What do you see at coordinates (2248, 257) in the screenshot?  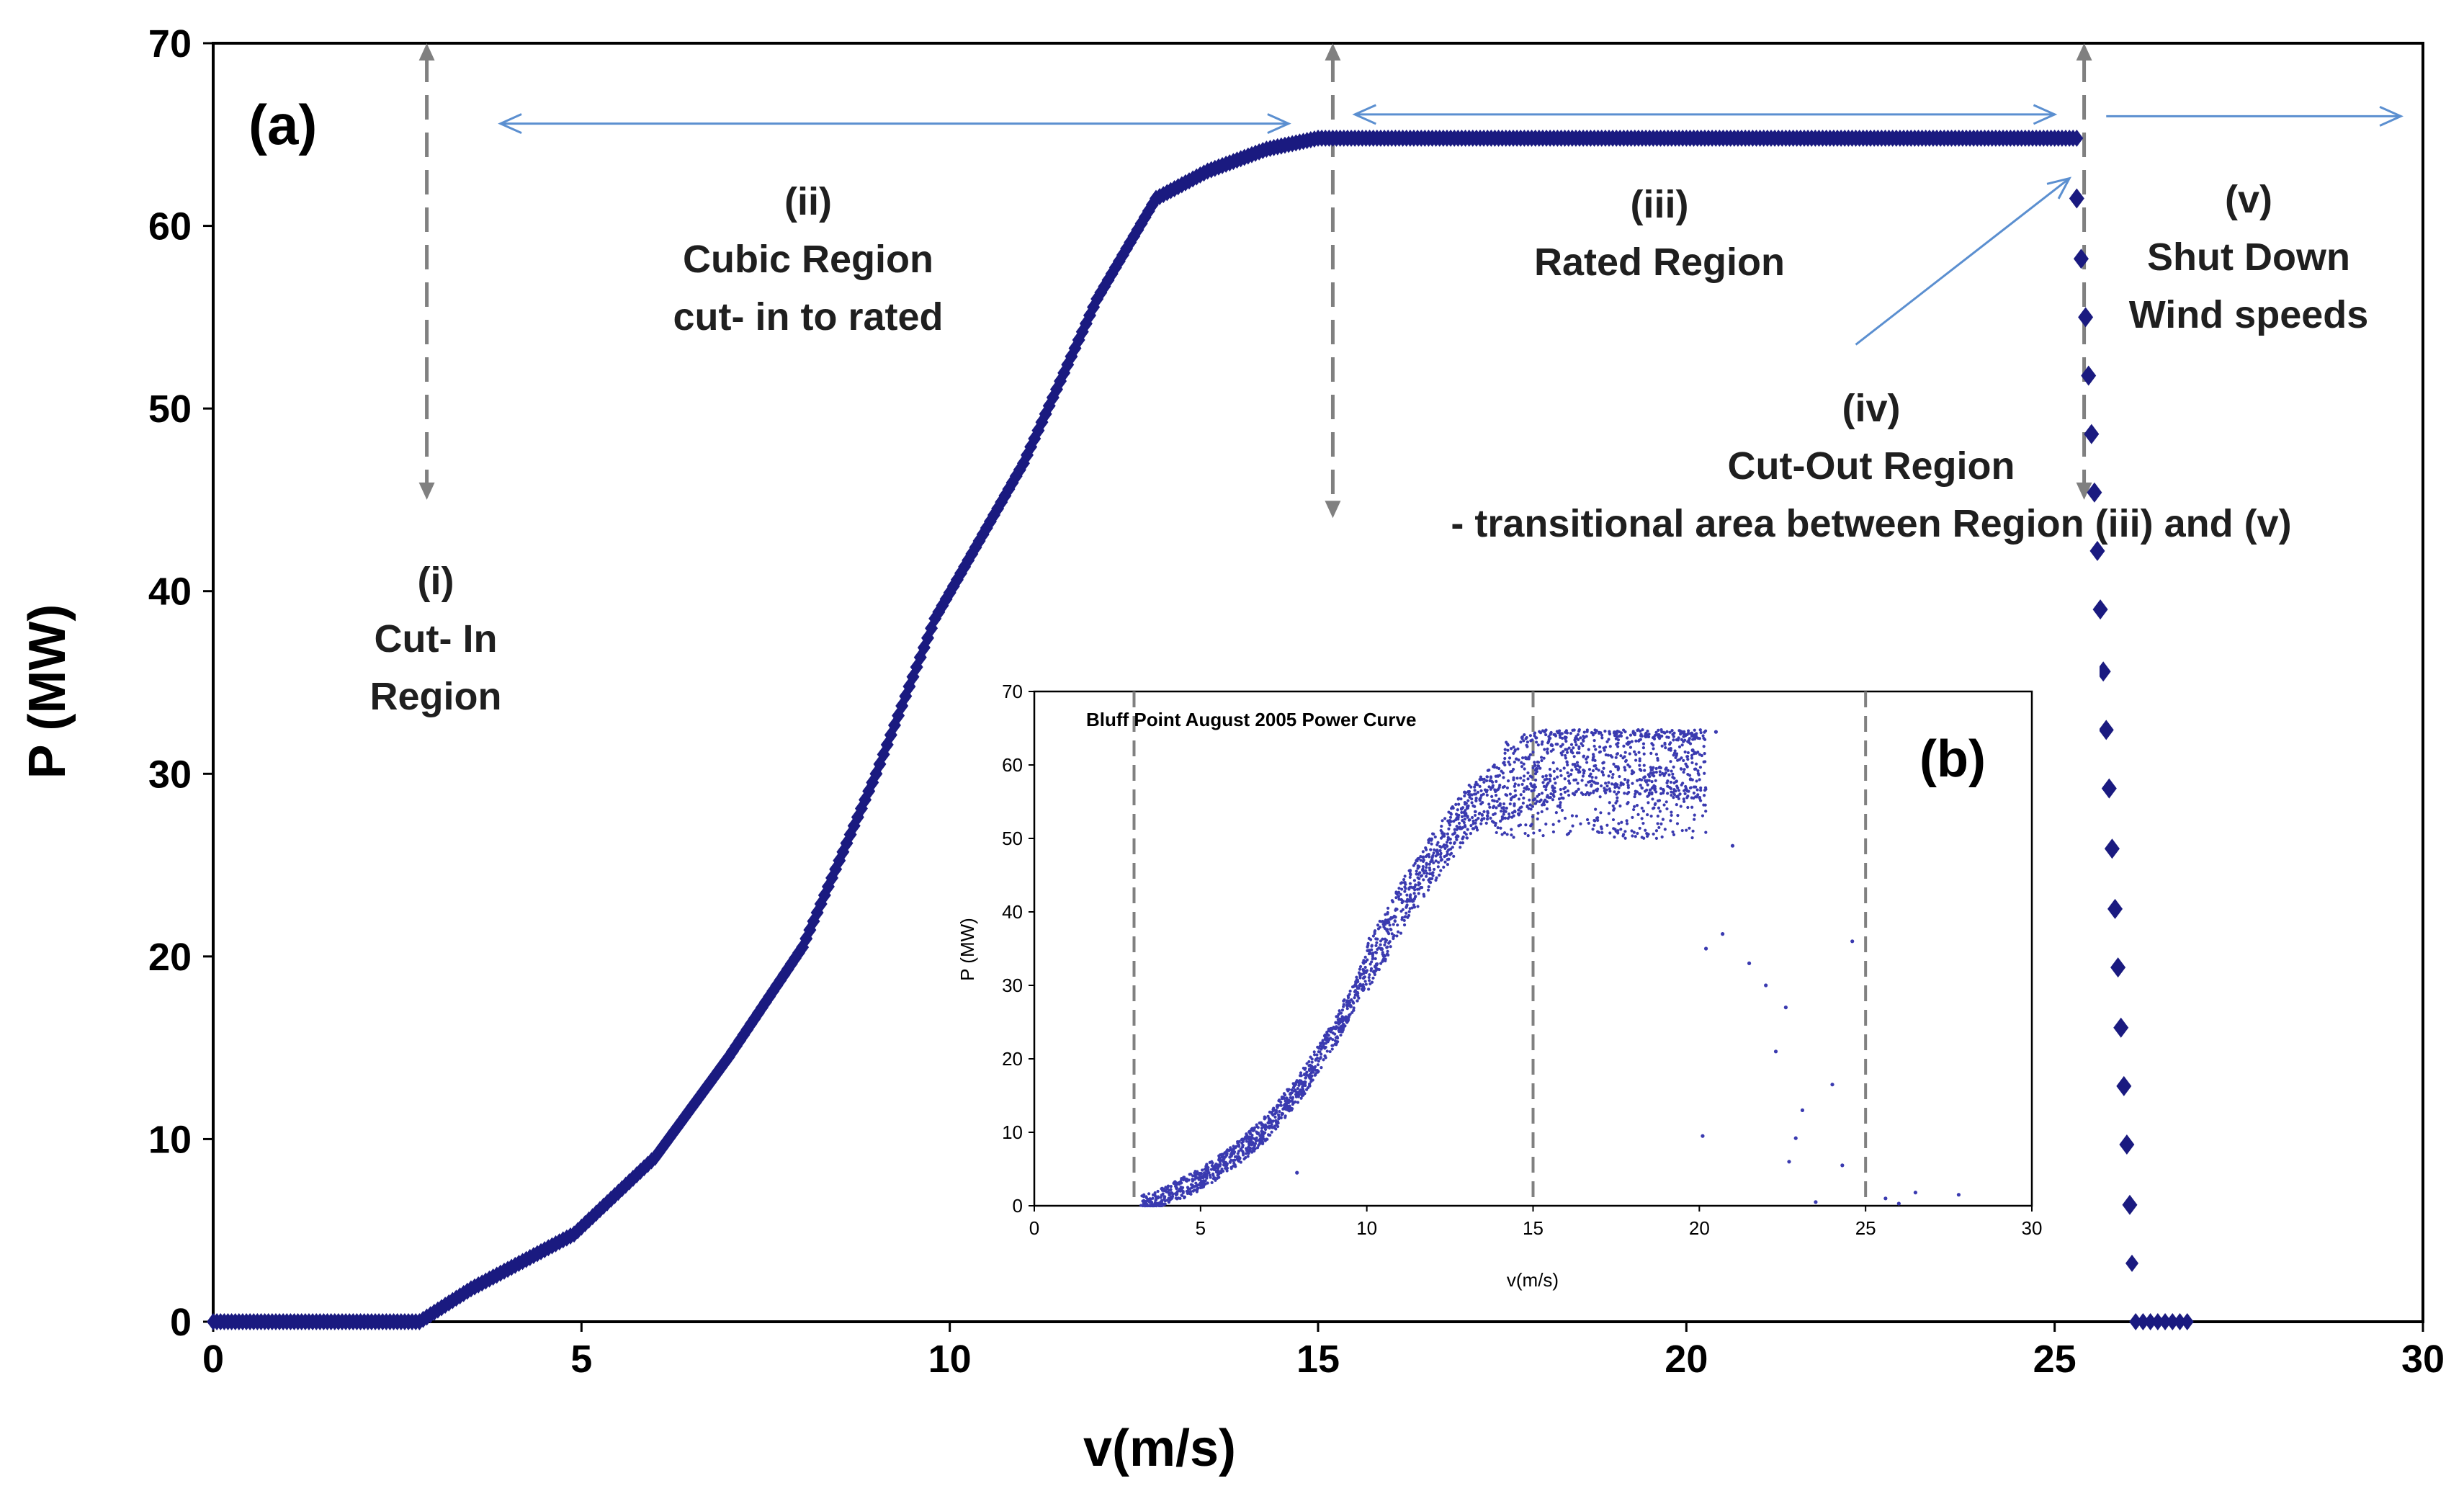 I see `region-v-line-1: Shut Down` at bounding box center [2248, 257].